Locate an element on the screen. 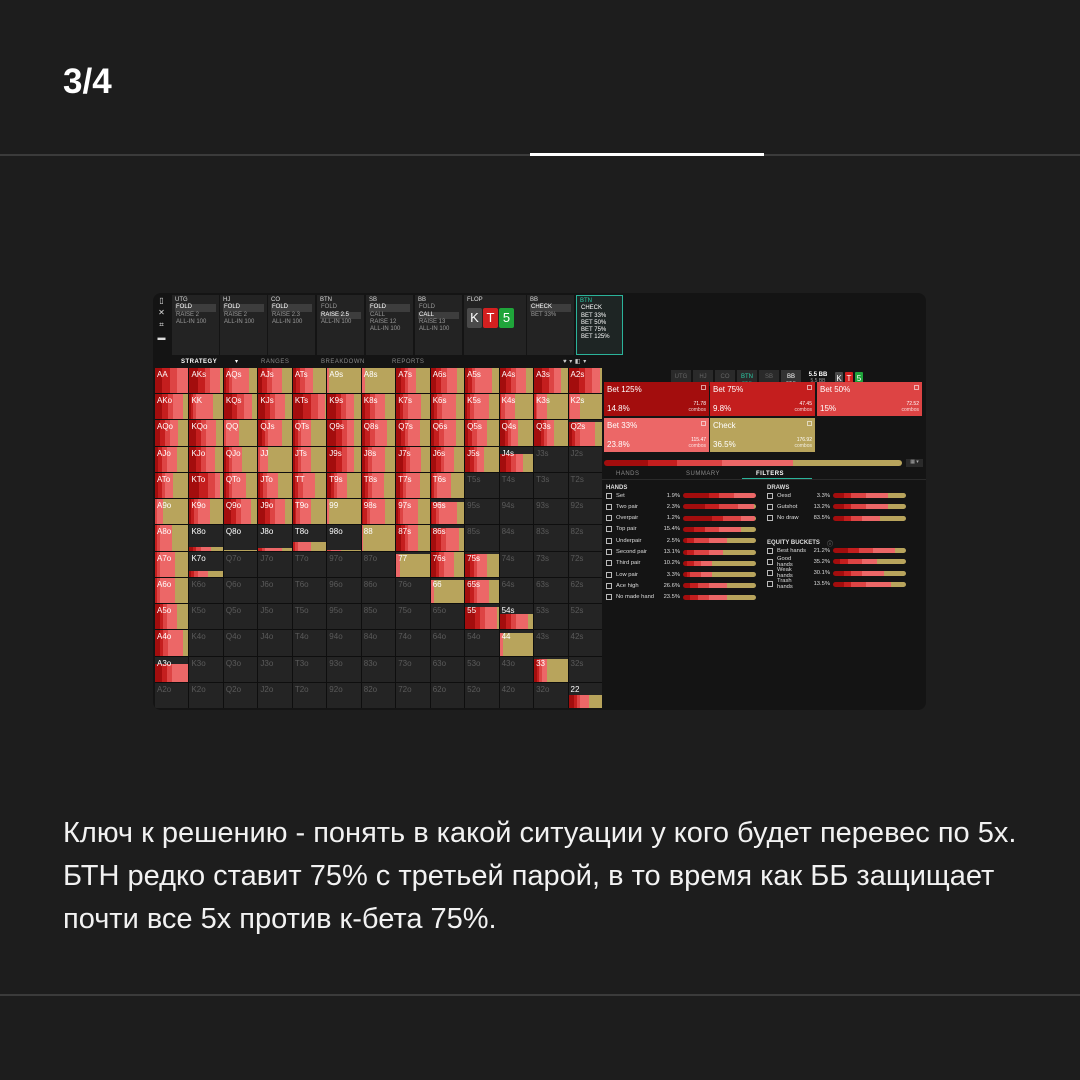 The image size is (1080, 1080). hand-cell: Q6o is located at coordinates (240, 590).